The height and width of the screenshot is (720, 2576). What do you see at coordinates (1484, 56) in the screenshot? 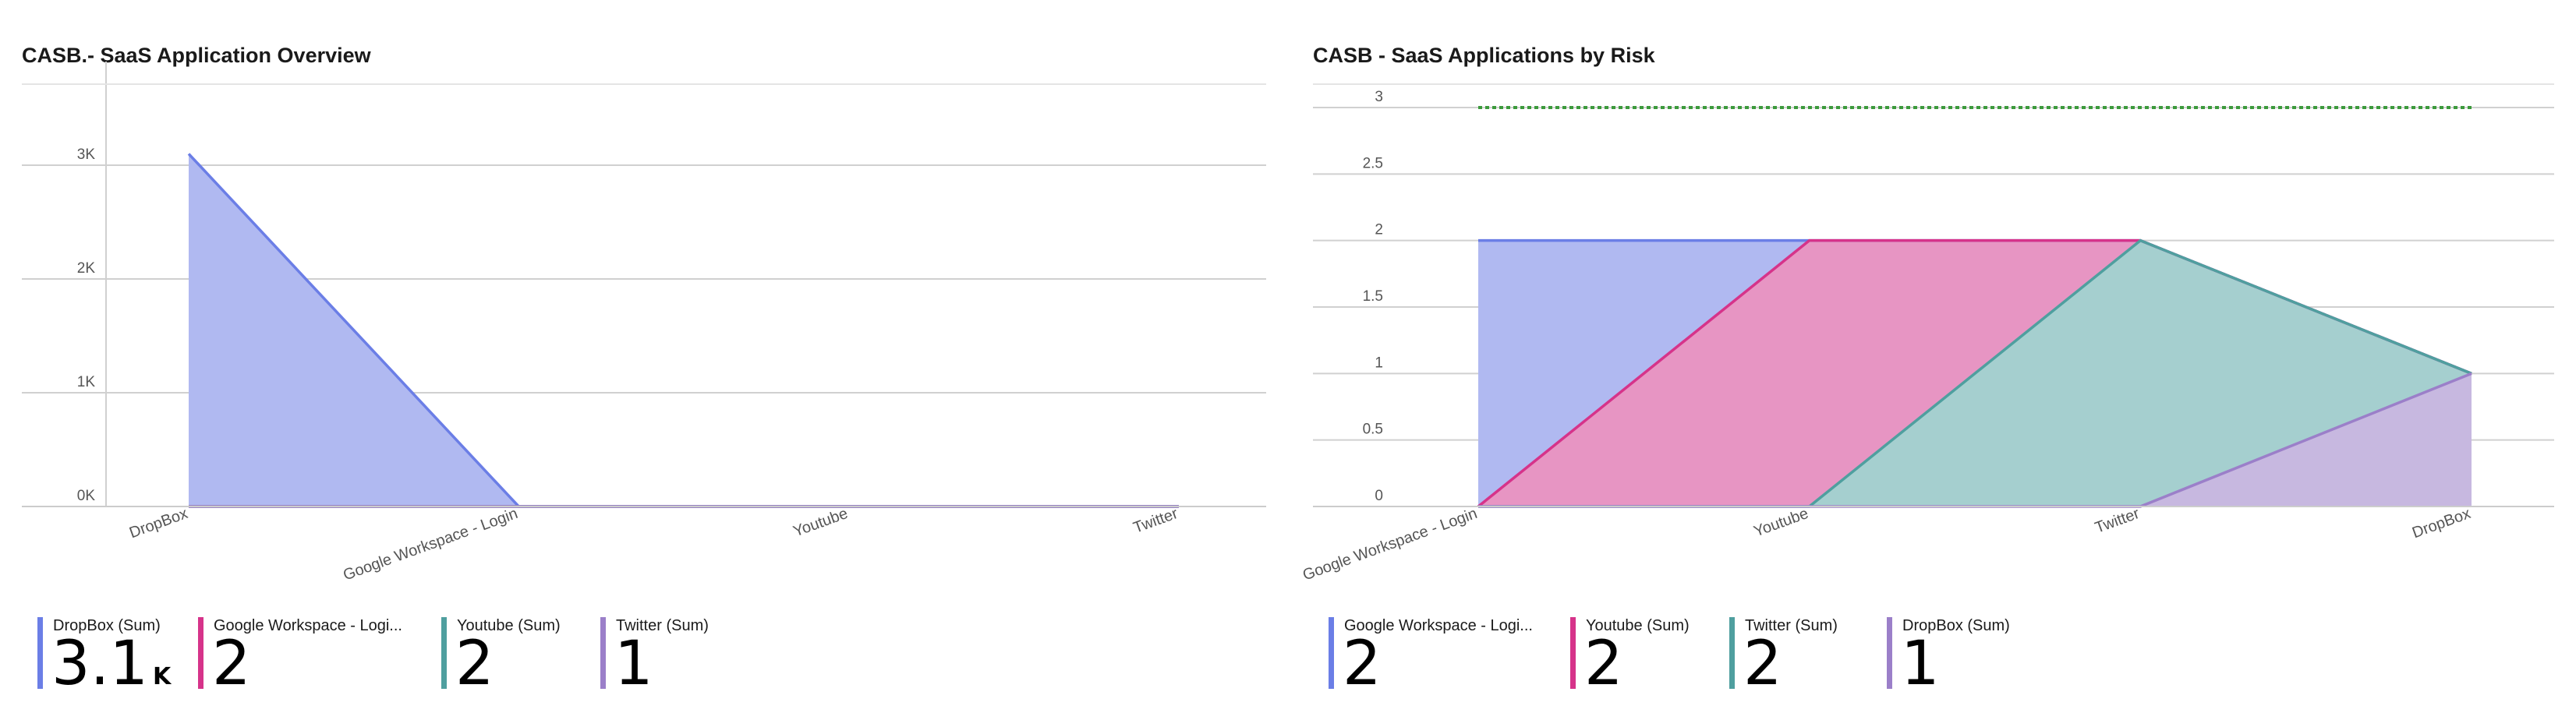
I see `chart-title: CASB - SaaS Applications by Risk` at bounding box center [1484, 56].